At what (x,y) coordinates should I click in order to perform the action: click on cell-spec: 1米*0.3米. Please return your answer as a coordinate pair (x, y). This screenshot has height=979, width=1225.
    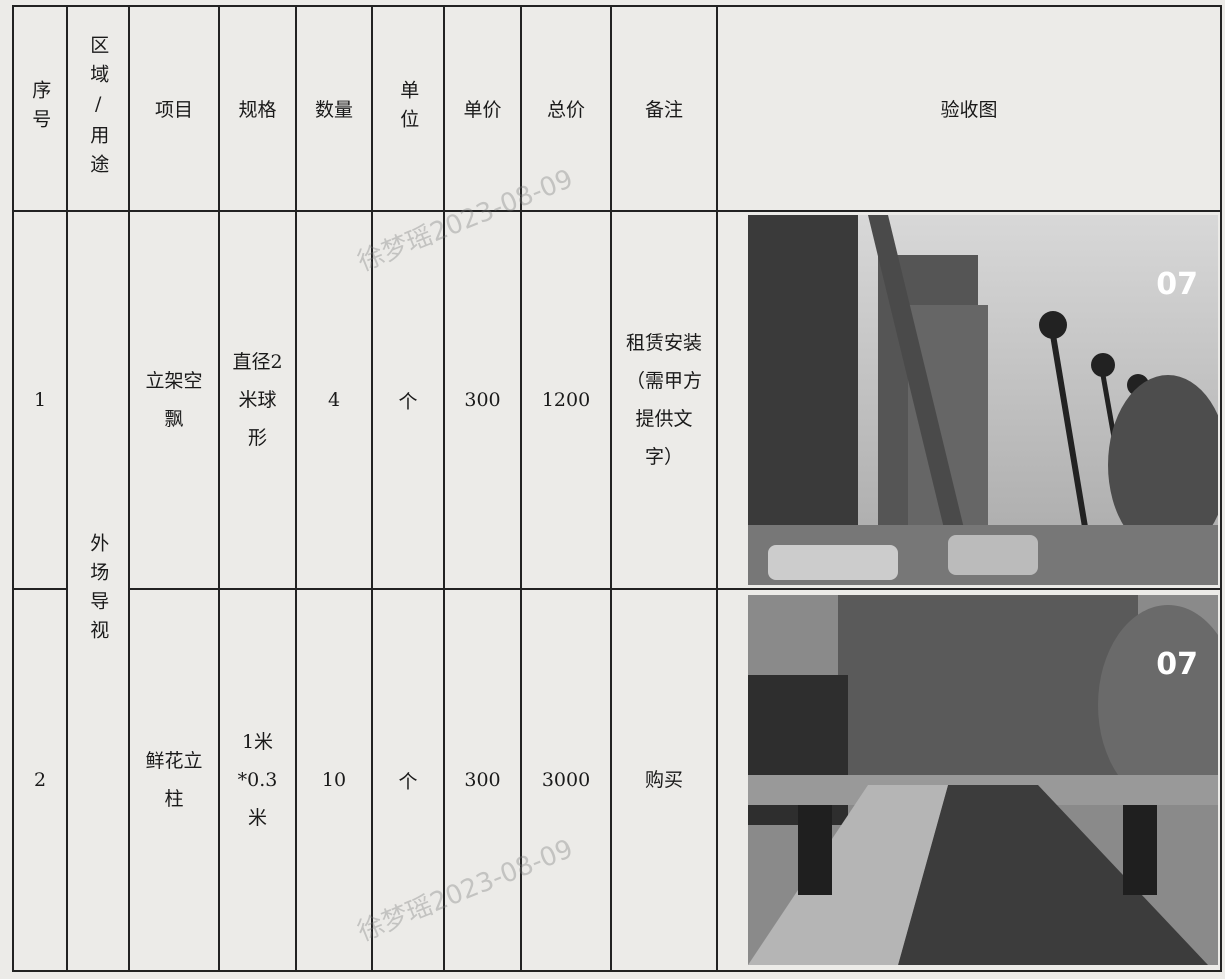
    Looking at the image, I should click on (257, 780).